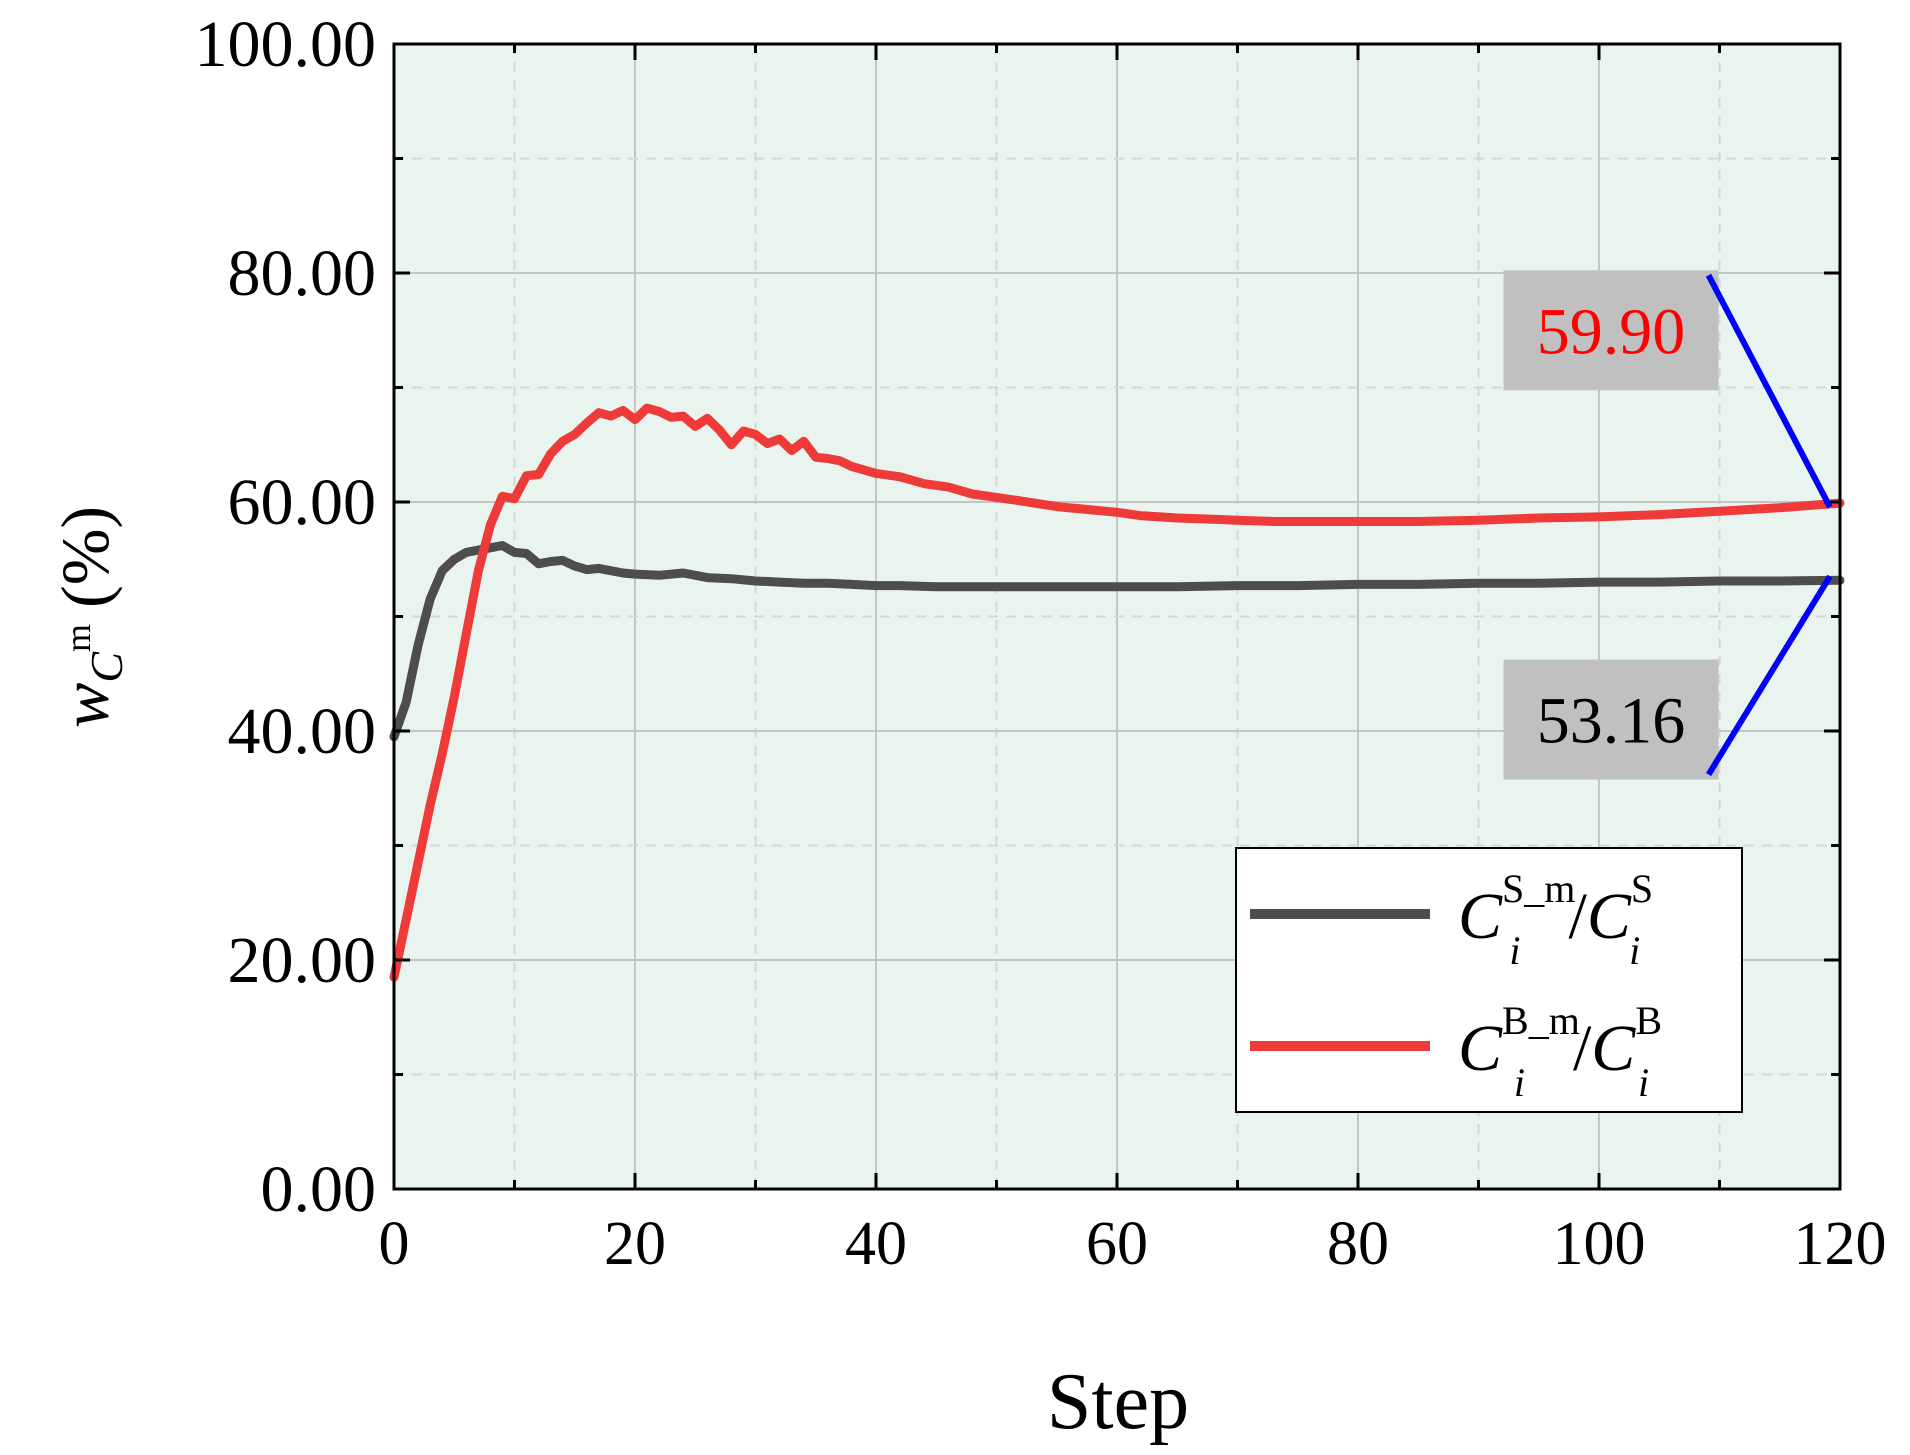 Image resolution: width=1910 pixels, height=1455 pixels. Describe the element at coordinates (1642, 888) in the screenshot. I see `legend-label-part: S` at that location.